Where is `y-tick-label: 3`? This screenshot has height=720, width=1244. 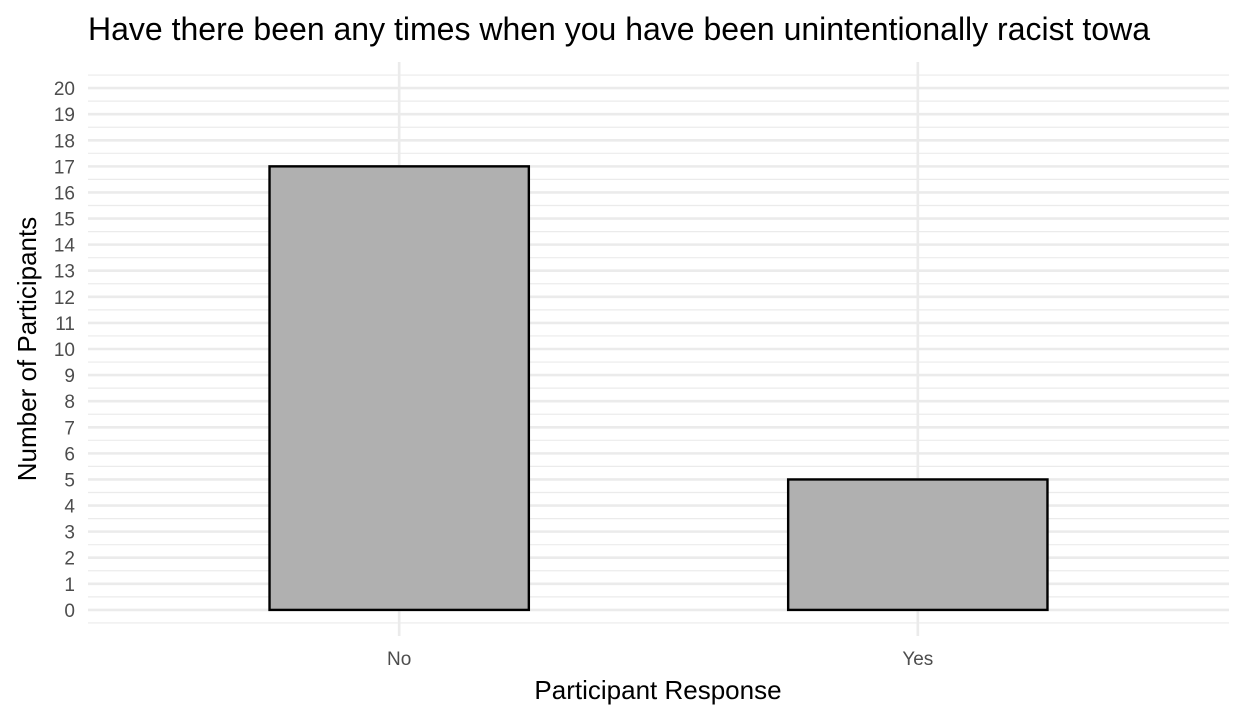 y-tick-label: 3 is located at coordinates (69, 533).